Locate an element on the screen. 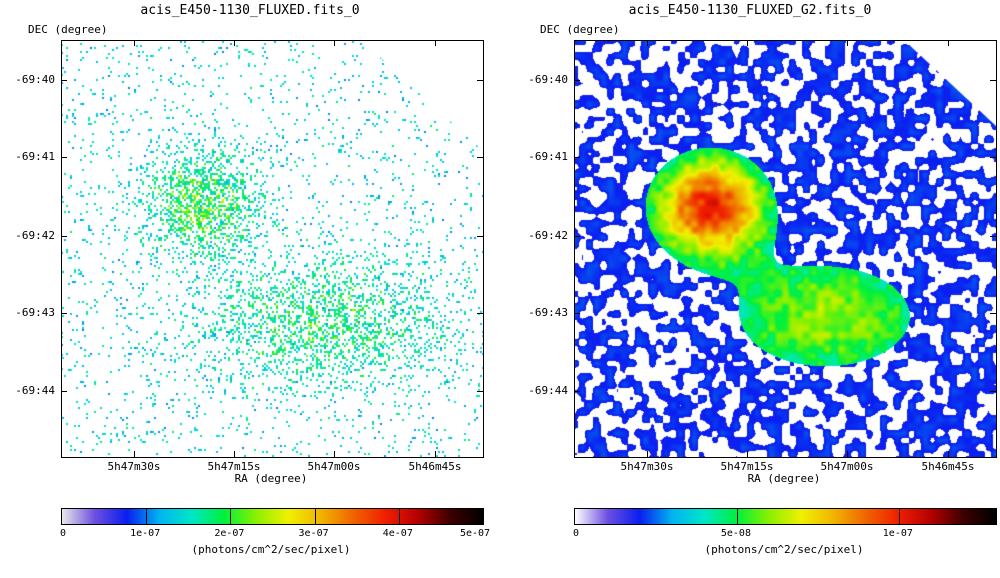 This screenshot has height=578, width=1000. colorbar-tick-label: 4e-07 is located at coordinates (397, 533).